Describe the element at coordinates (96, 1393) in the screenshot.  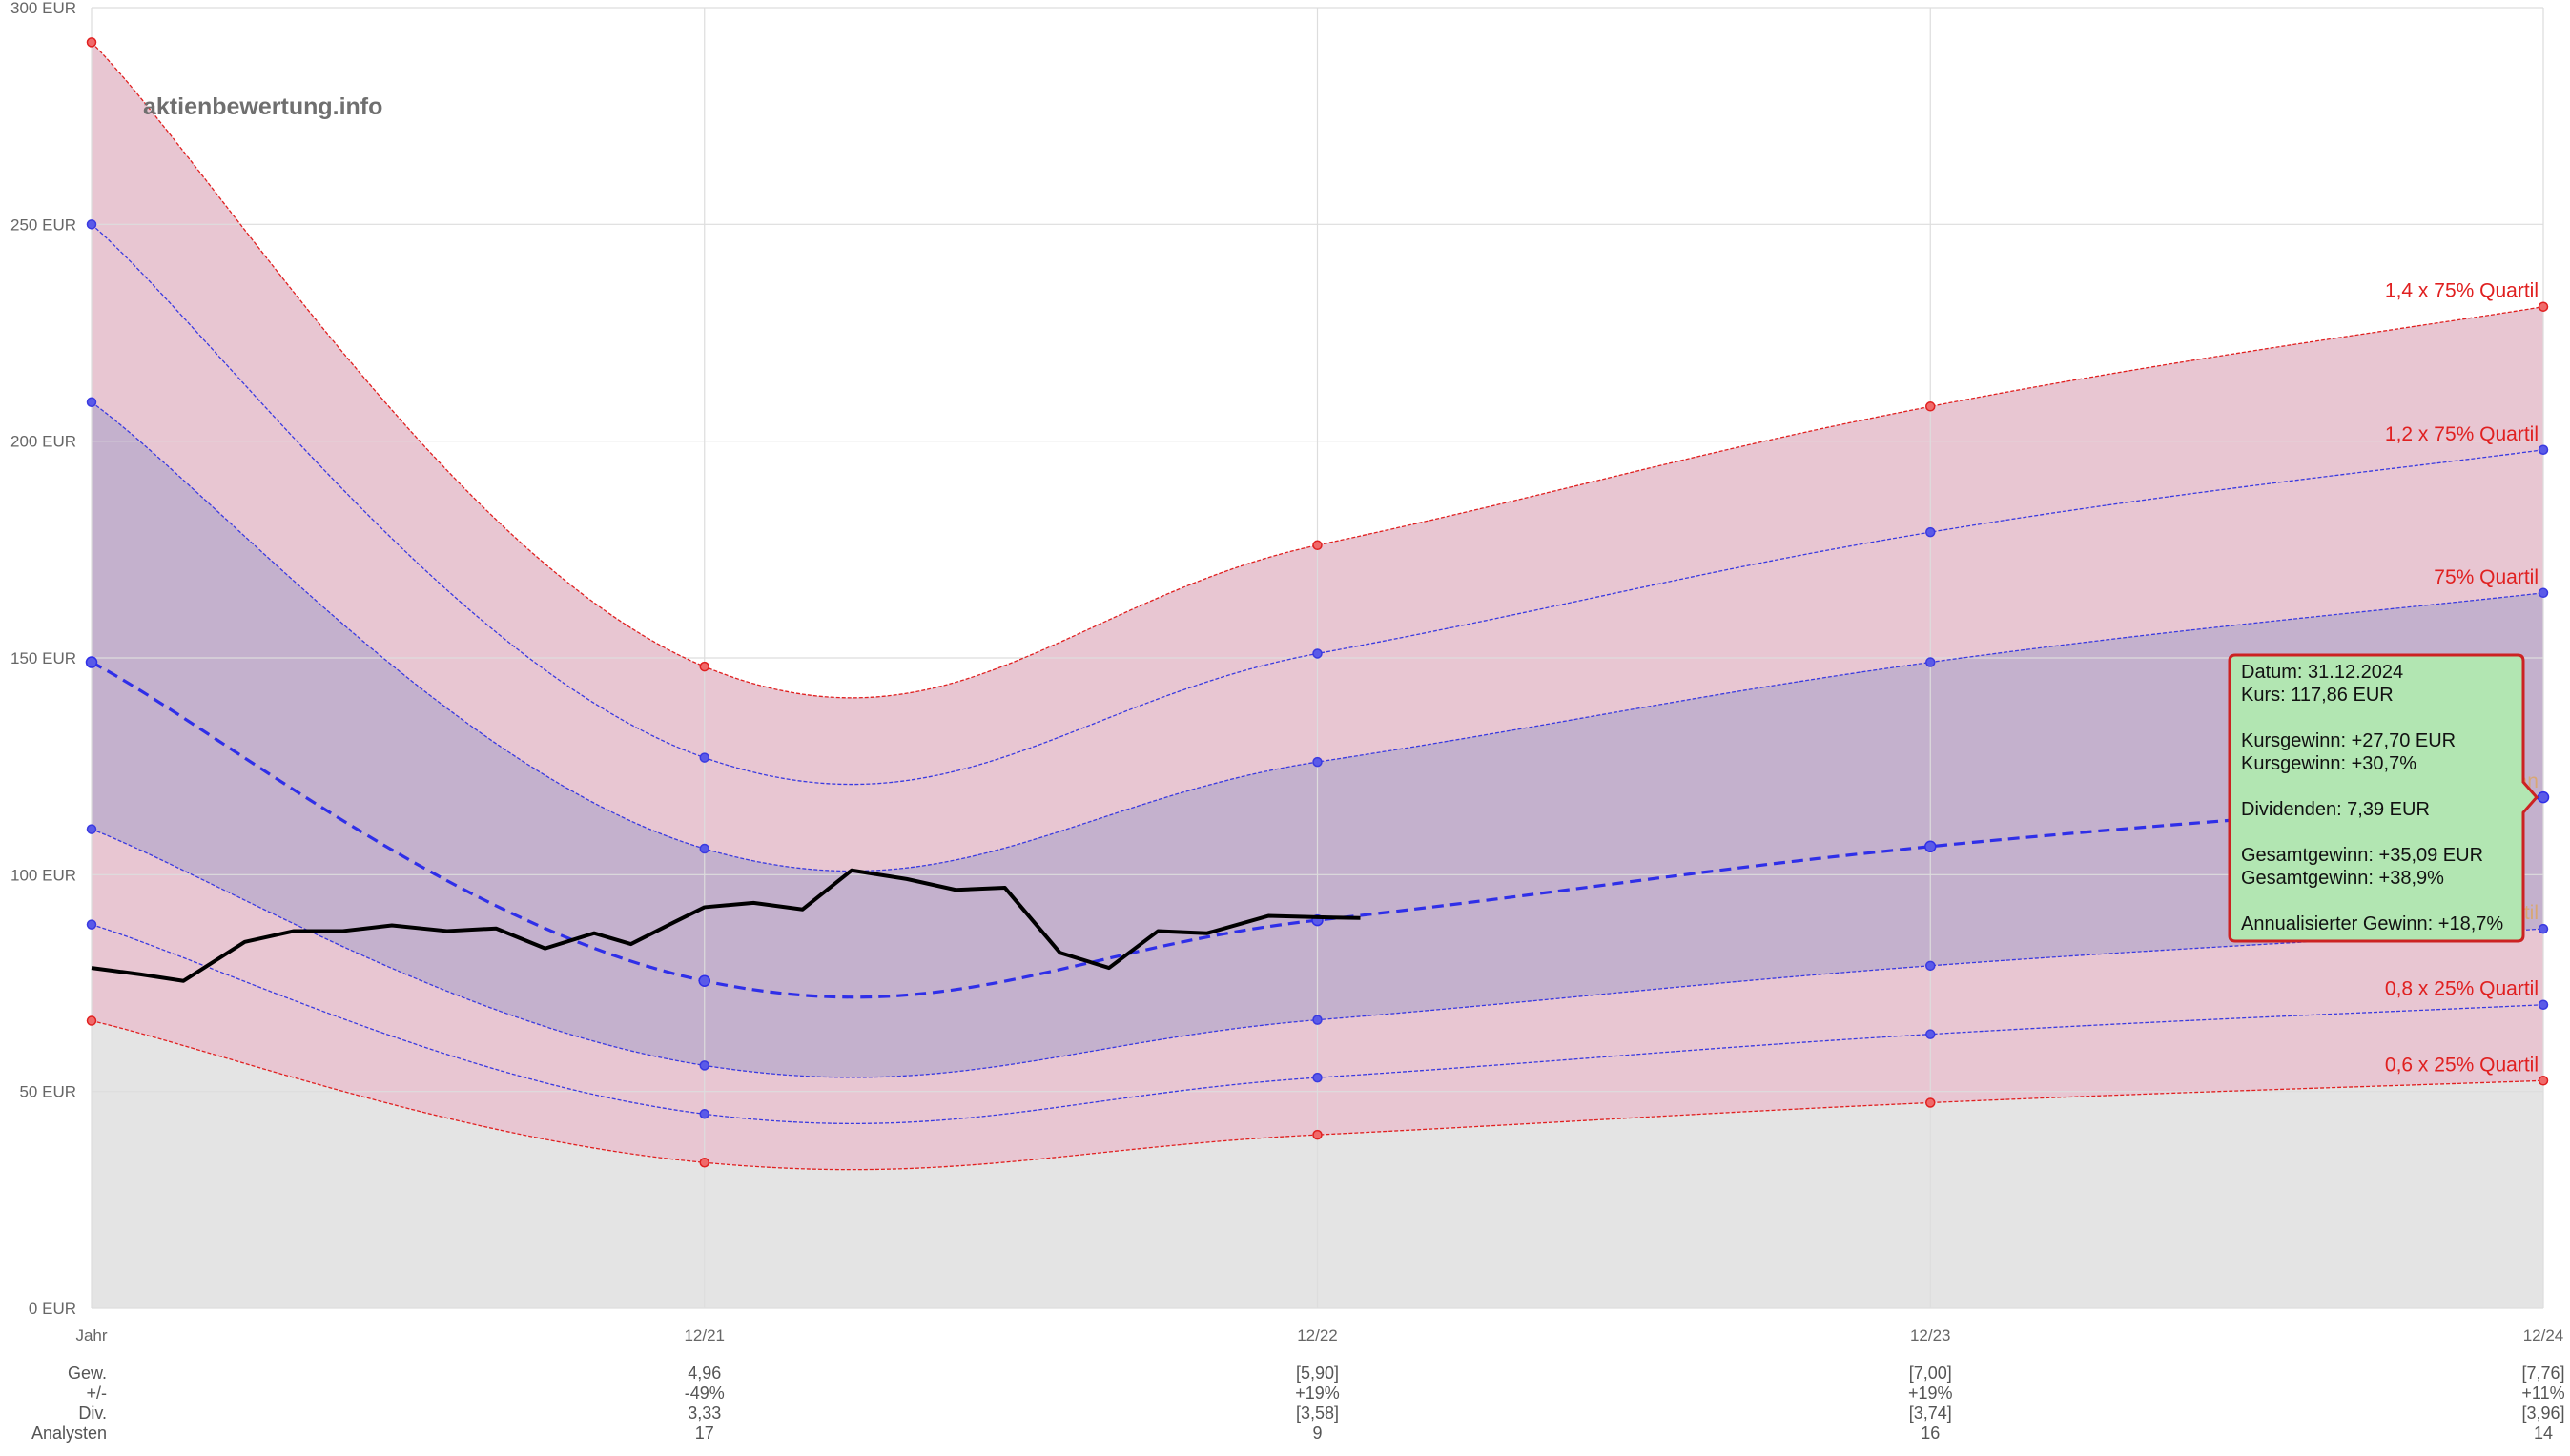
I see `table-row-label: +/-` at that location.